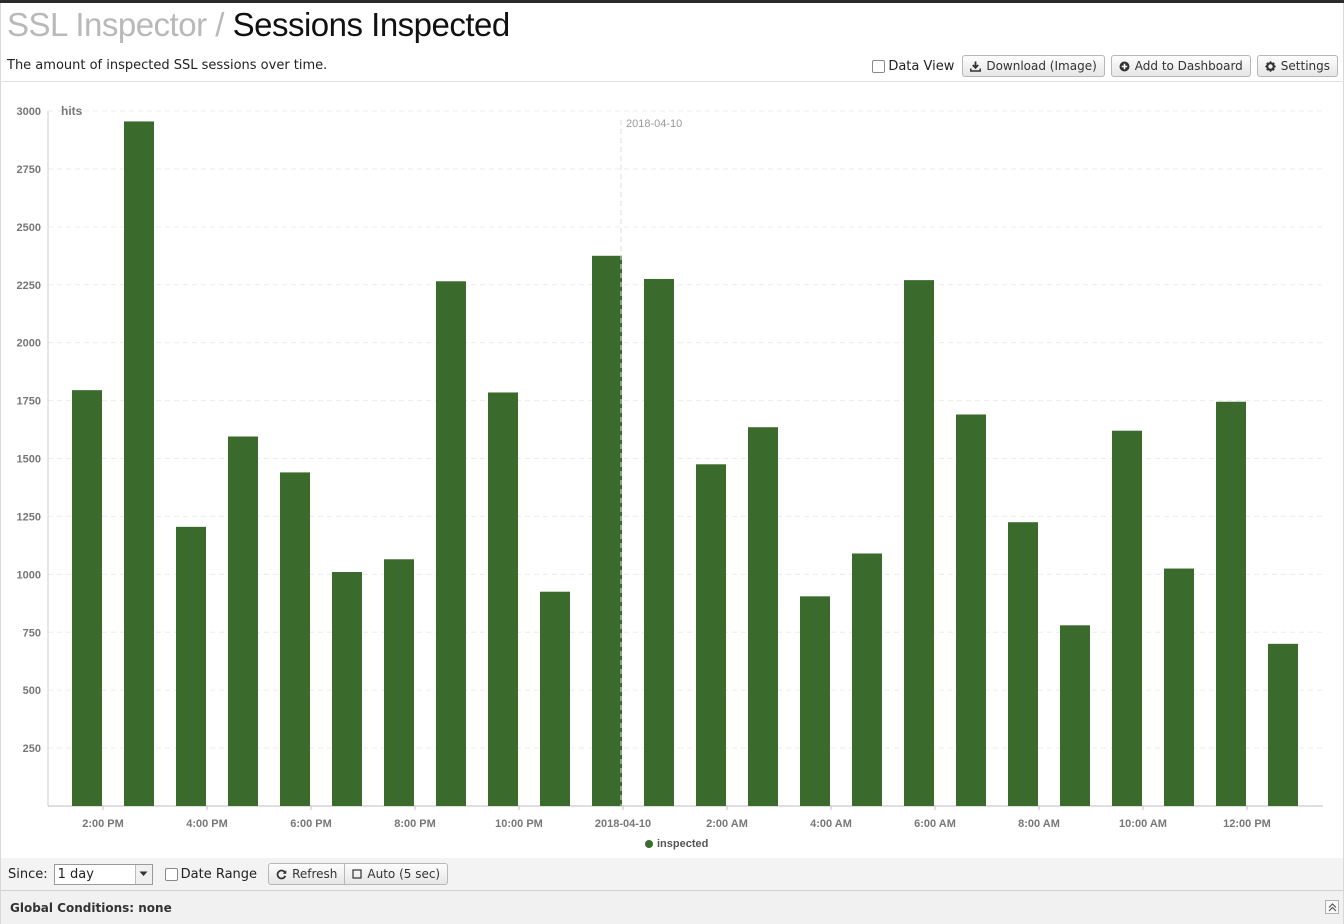 The image size is (1344, 924). Describe the element at coordinates (519, 824) in the screenshot. I see `x-tick-label: 10:00 PM` at that location.